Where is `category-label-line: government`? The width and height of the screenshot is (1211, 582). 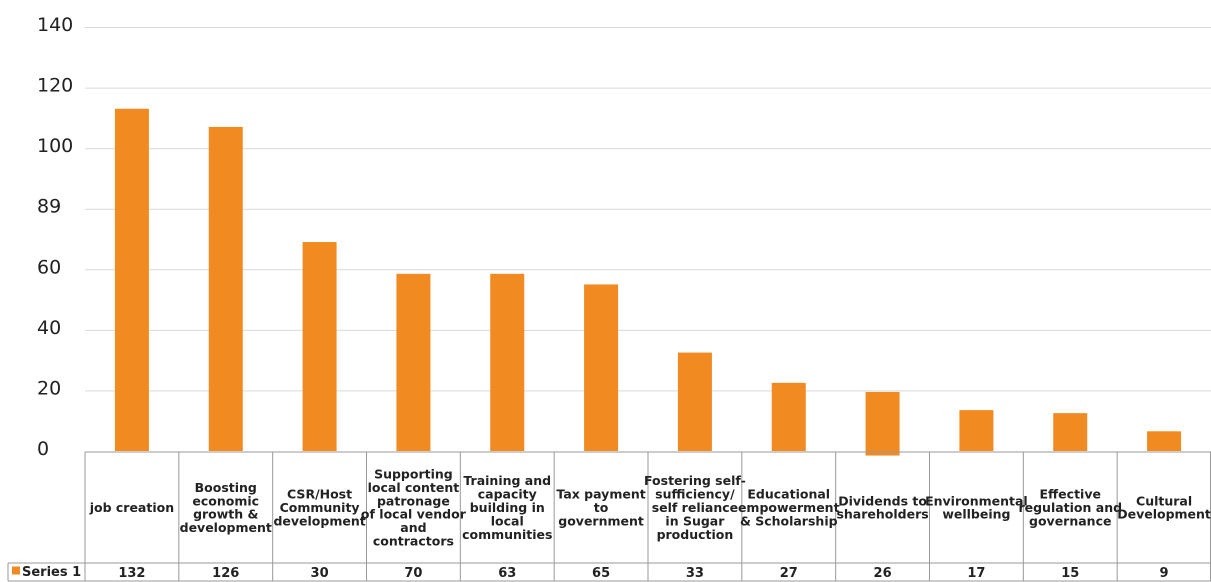 category-label-line: government is located at coordinates (601, 520).